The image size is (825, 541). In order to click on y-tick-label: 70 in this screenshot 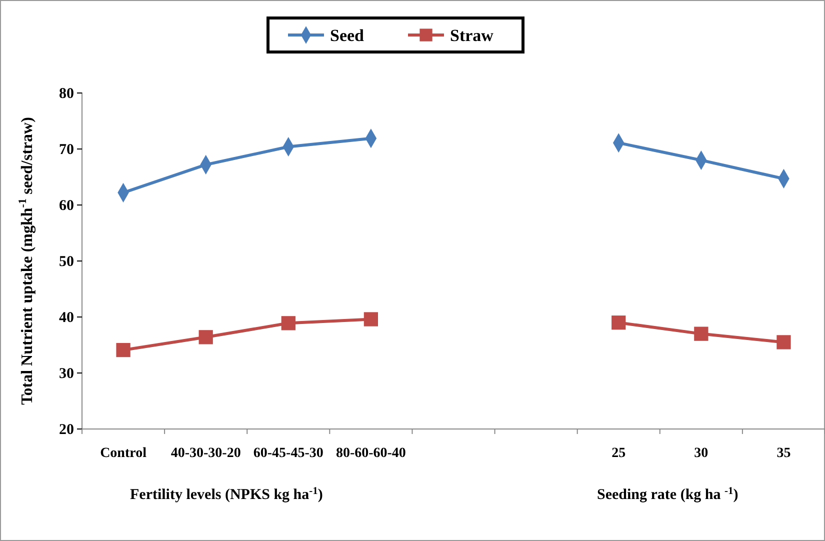, I will do `click(66, 150)`.